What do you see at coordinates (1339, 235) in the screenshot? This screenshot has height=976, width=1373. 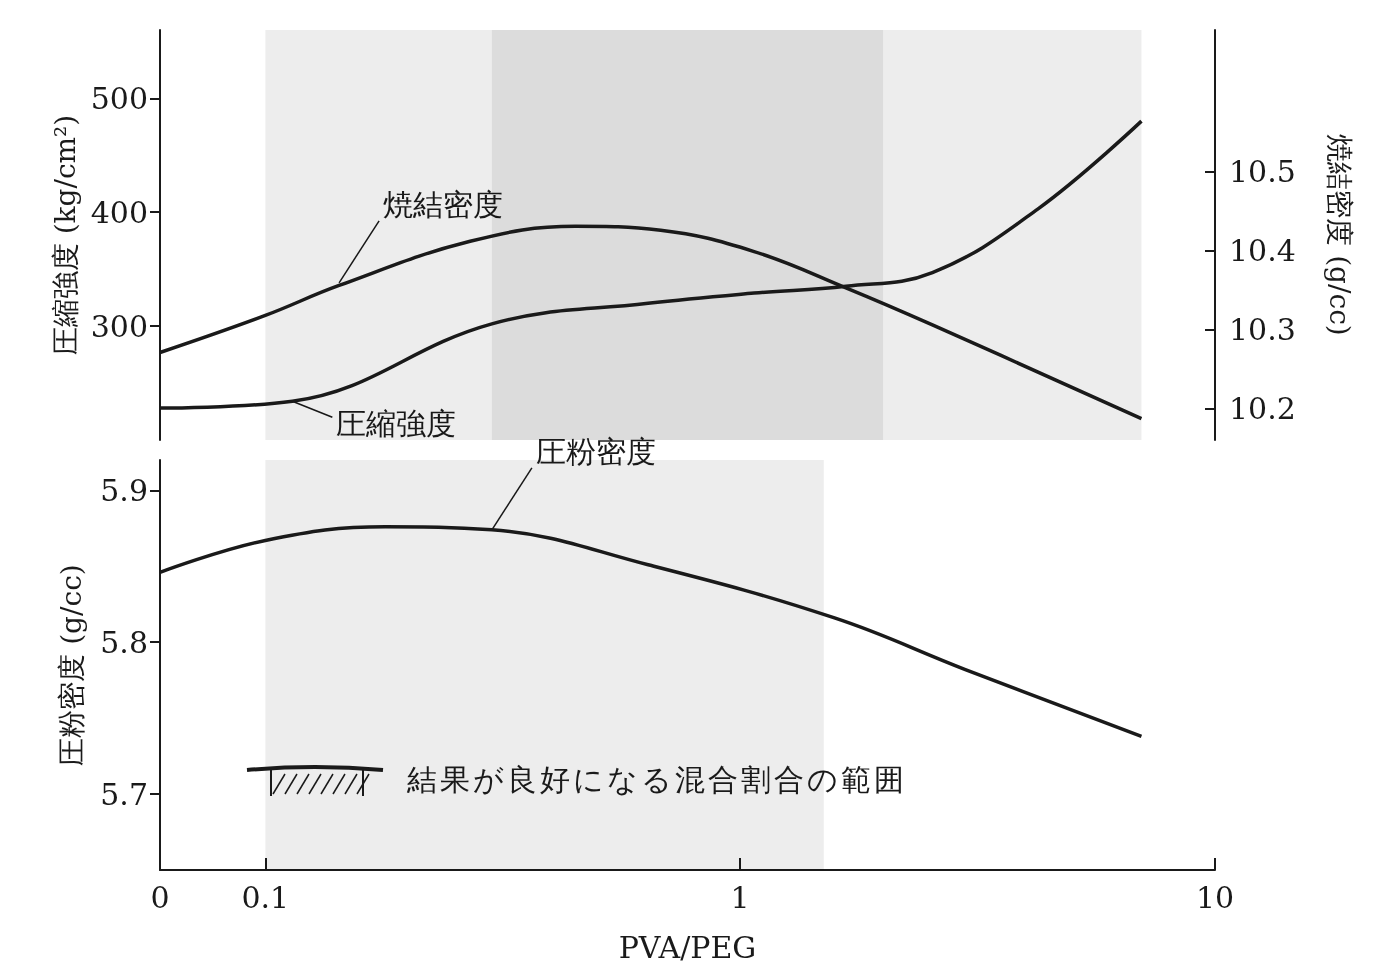 I see `y2-axis-title: 焼結密度 (g/cc)` at bounding box center [1339, 235].